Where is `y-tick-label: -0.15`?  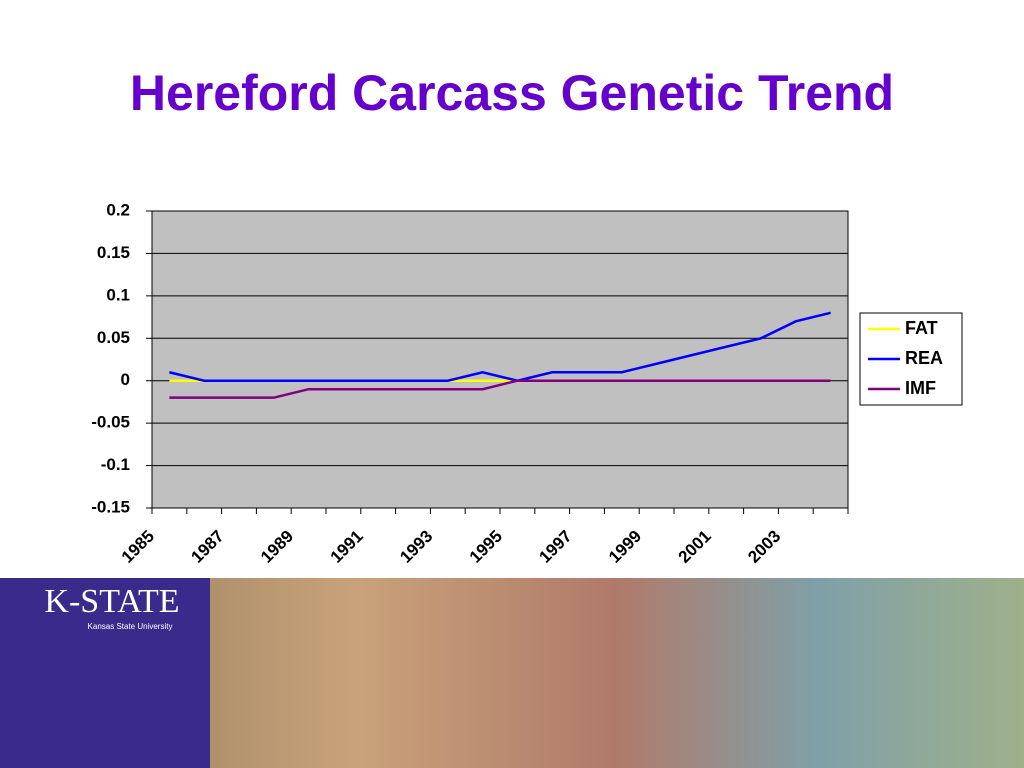
y-tick-label: -0.15 is located at coordinates (110, 506).